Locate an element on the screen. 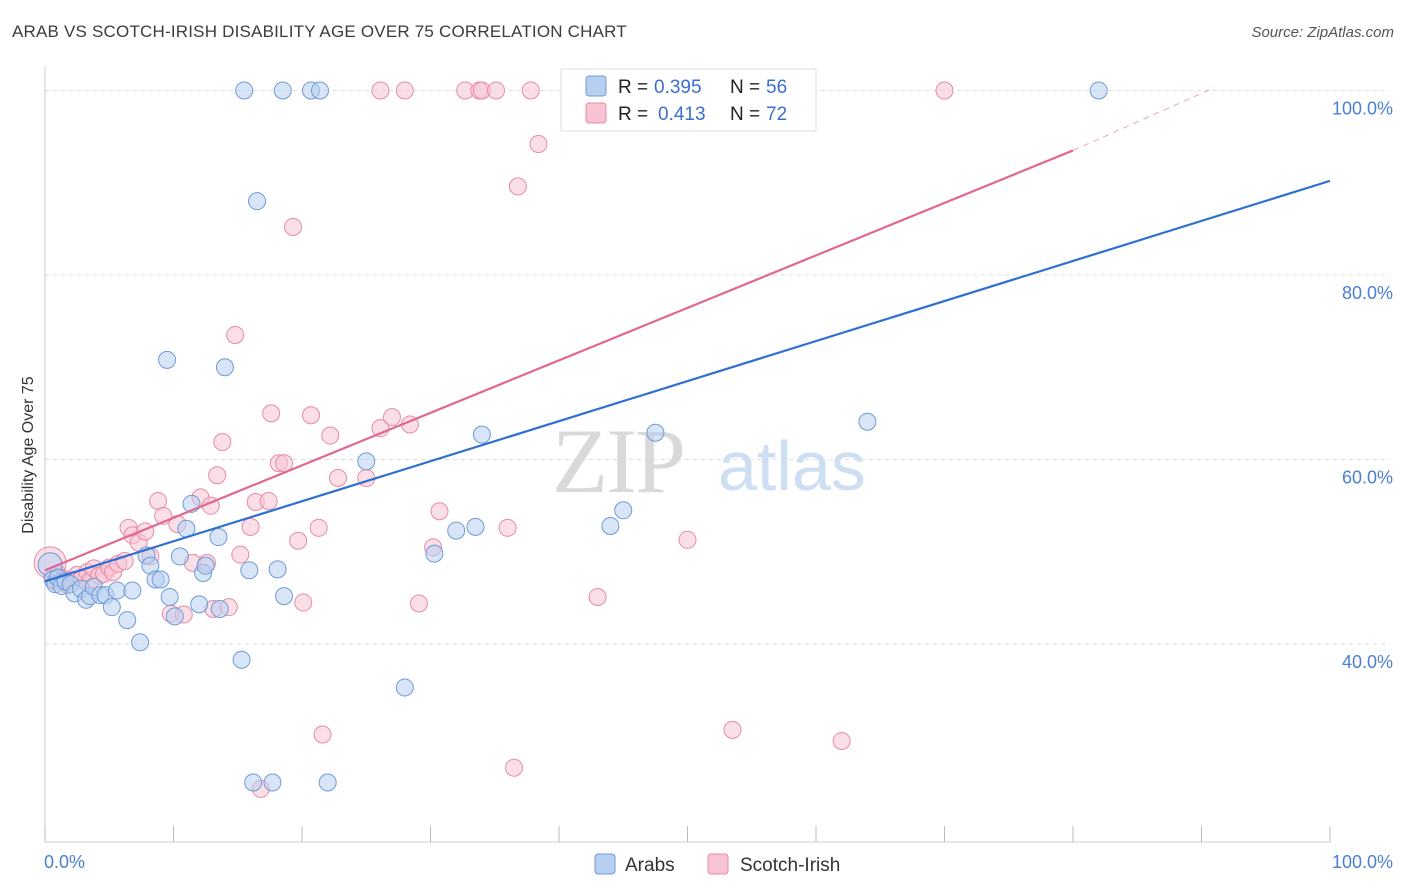 Image resolution: width=1406 pixels, height=892 pixels. legend-scotch-r-value: 0.413 is located at coordinates (682, 114).